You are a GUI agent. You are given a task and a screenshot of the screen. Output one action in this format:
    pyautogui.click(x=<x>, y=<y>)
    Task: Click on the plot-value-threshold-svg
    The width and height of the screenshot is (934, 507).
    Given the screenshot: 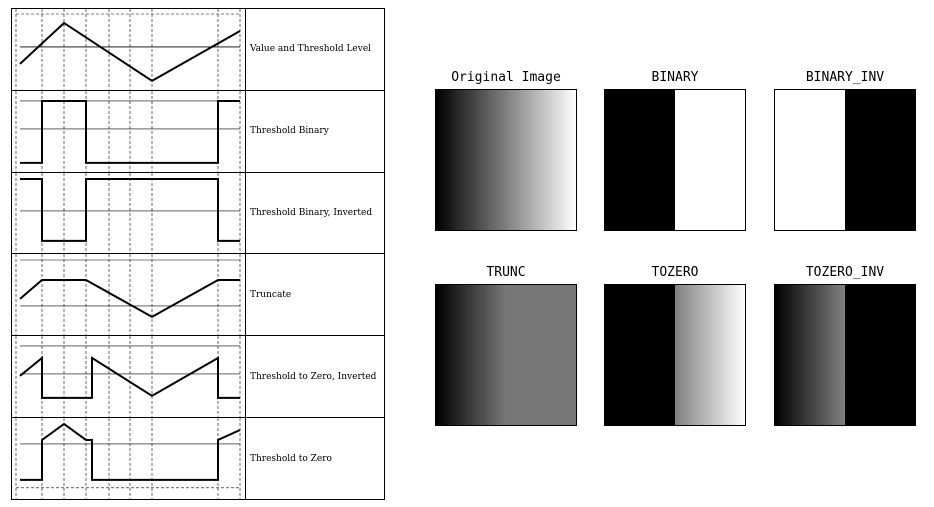 What is the action you would take?
    pyautogui.click(x=128, y=49)
    